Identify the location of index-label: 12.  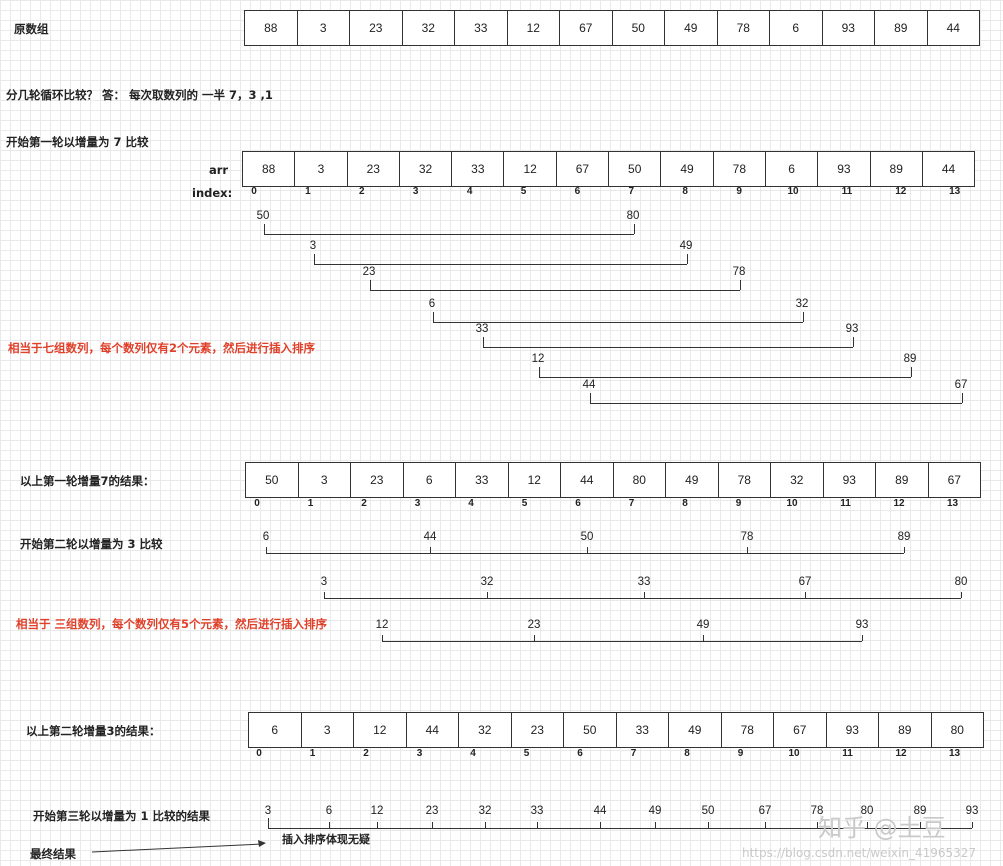
(899, 503).